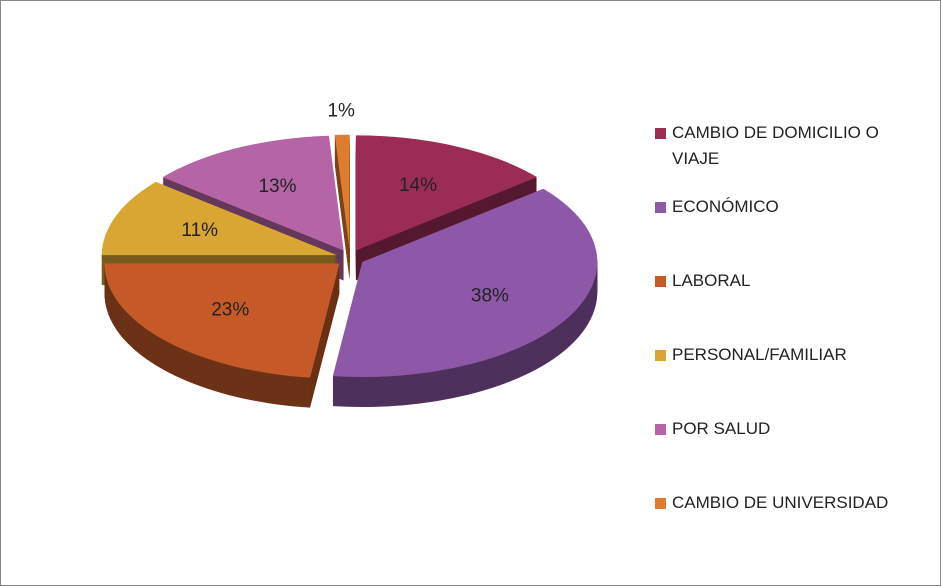 The width and height of the screenshot is (942, 587). Describe the element at coordinates (792, 231) in the screenshot. I see `legend-item: ECONÓMICO` at that location.